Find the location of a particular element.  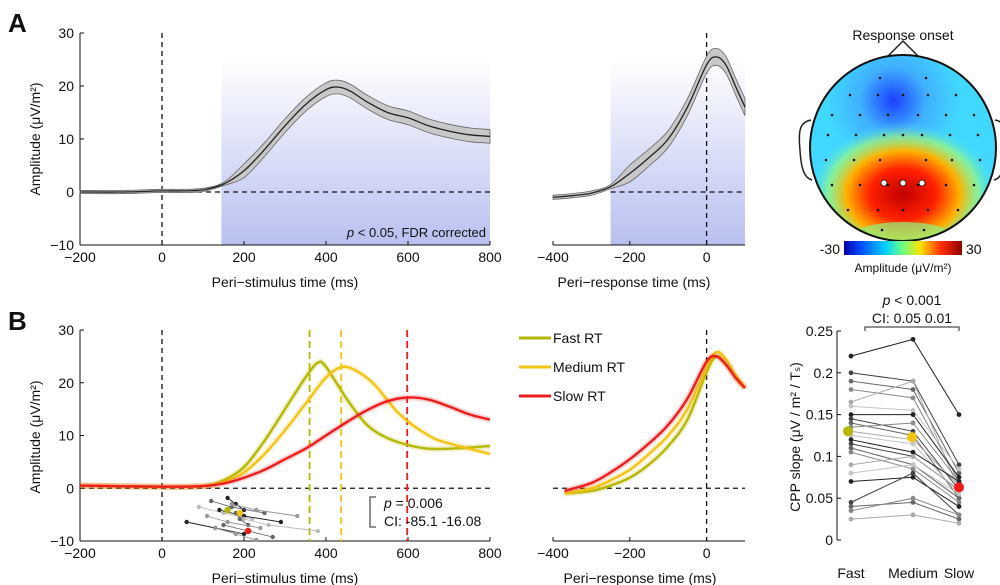

legend-label-slow: Slow RT is located at coordinates (579, 396).